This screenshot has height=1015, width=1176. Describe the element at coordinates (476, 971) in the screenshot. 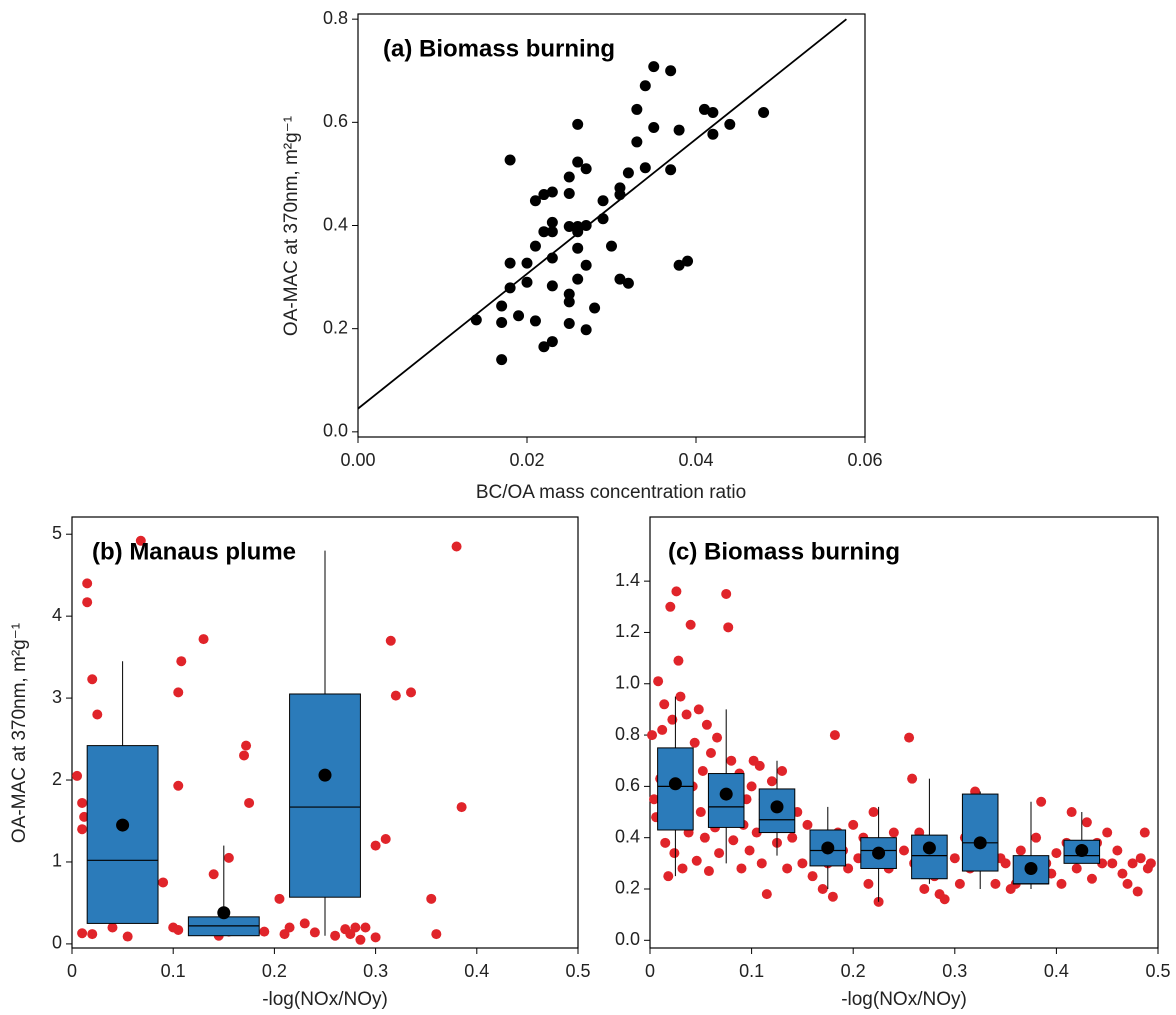

I see `x-tick-label: 0.4` at that location.